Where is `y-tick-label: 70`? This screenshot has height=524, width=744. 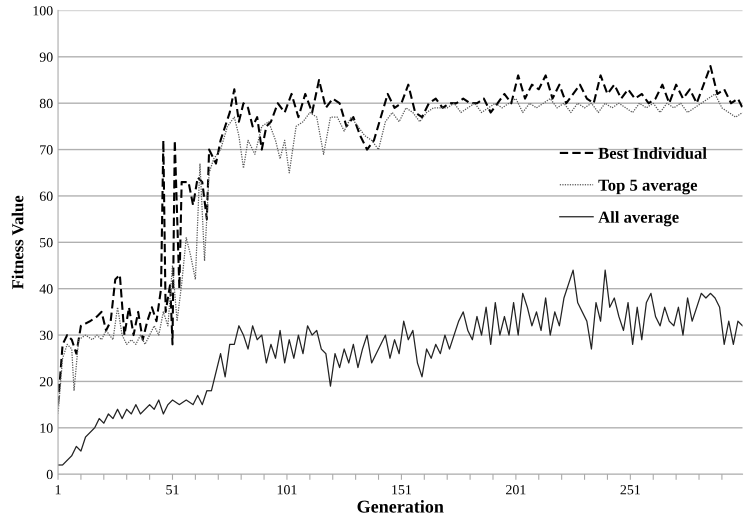
y-tick-label: 70 is located at coordinates (46, 150).